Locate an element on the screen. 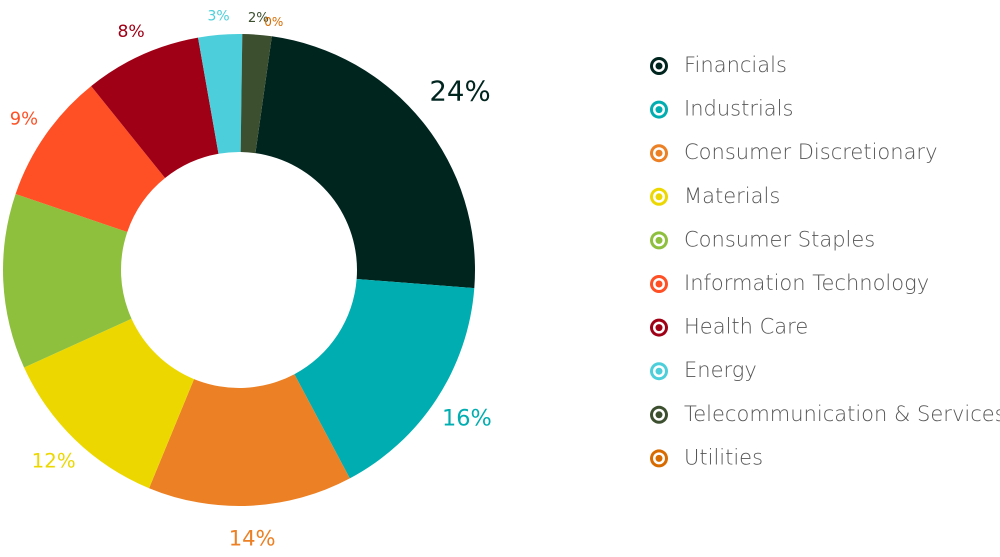 The image size is (1000, 557). value-label: 16% is located at coordinates (467, 419).